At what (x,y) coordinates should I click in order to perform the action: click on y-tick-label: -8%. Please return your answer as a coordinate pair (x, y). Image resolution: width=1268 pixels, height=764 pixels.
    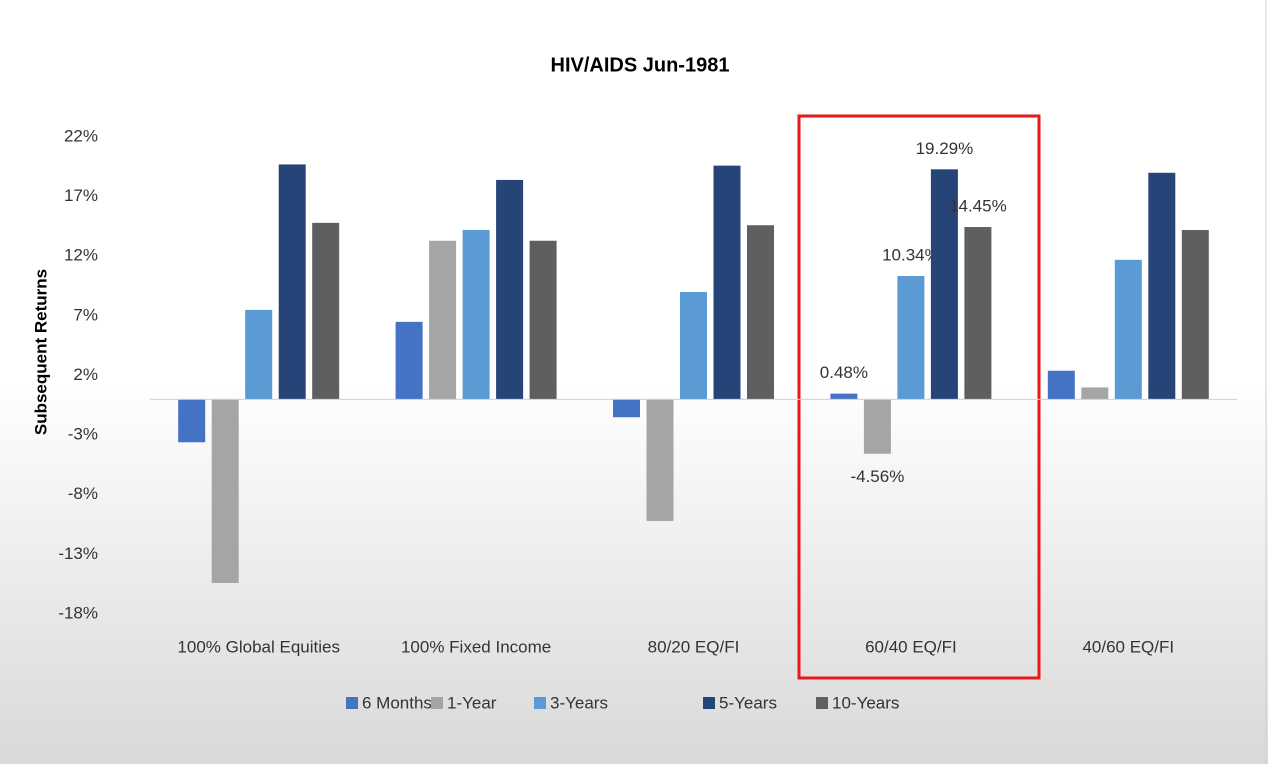
    Looking at the image, I should click on (83, 493).